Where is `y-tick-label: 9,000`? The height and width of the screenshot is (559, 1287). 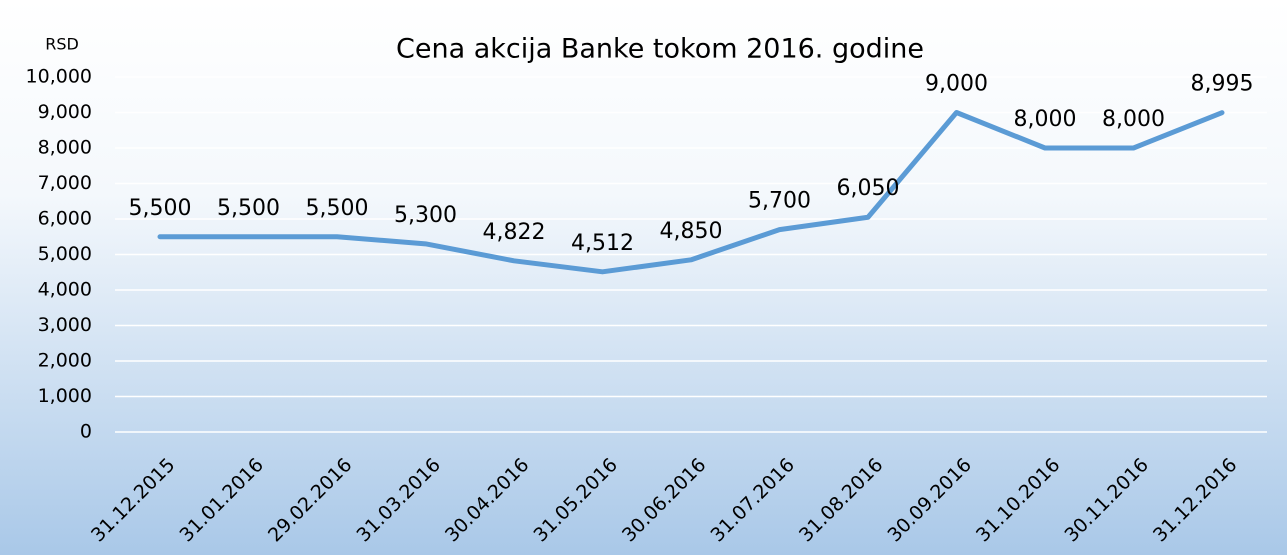 y-tick-label: 9,000 is located at coordinates (65, 112).